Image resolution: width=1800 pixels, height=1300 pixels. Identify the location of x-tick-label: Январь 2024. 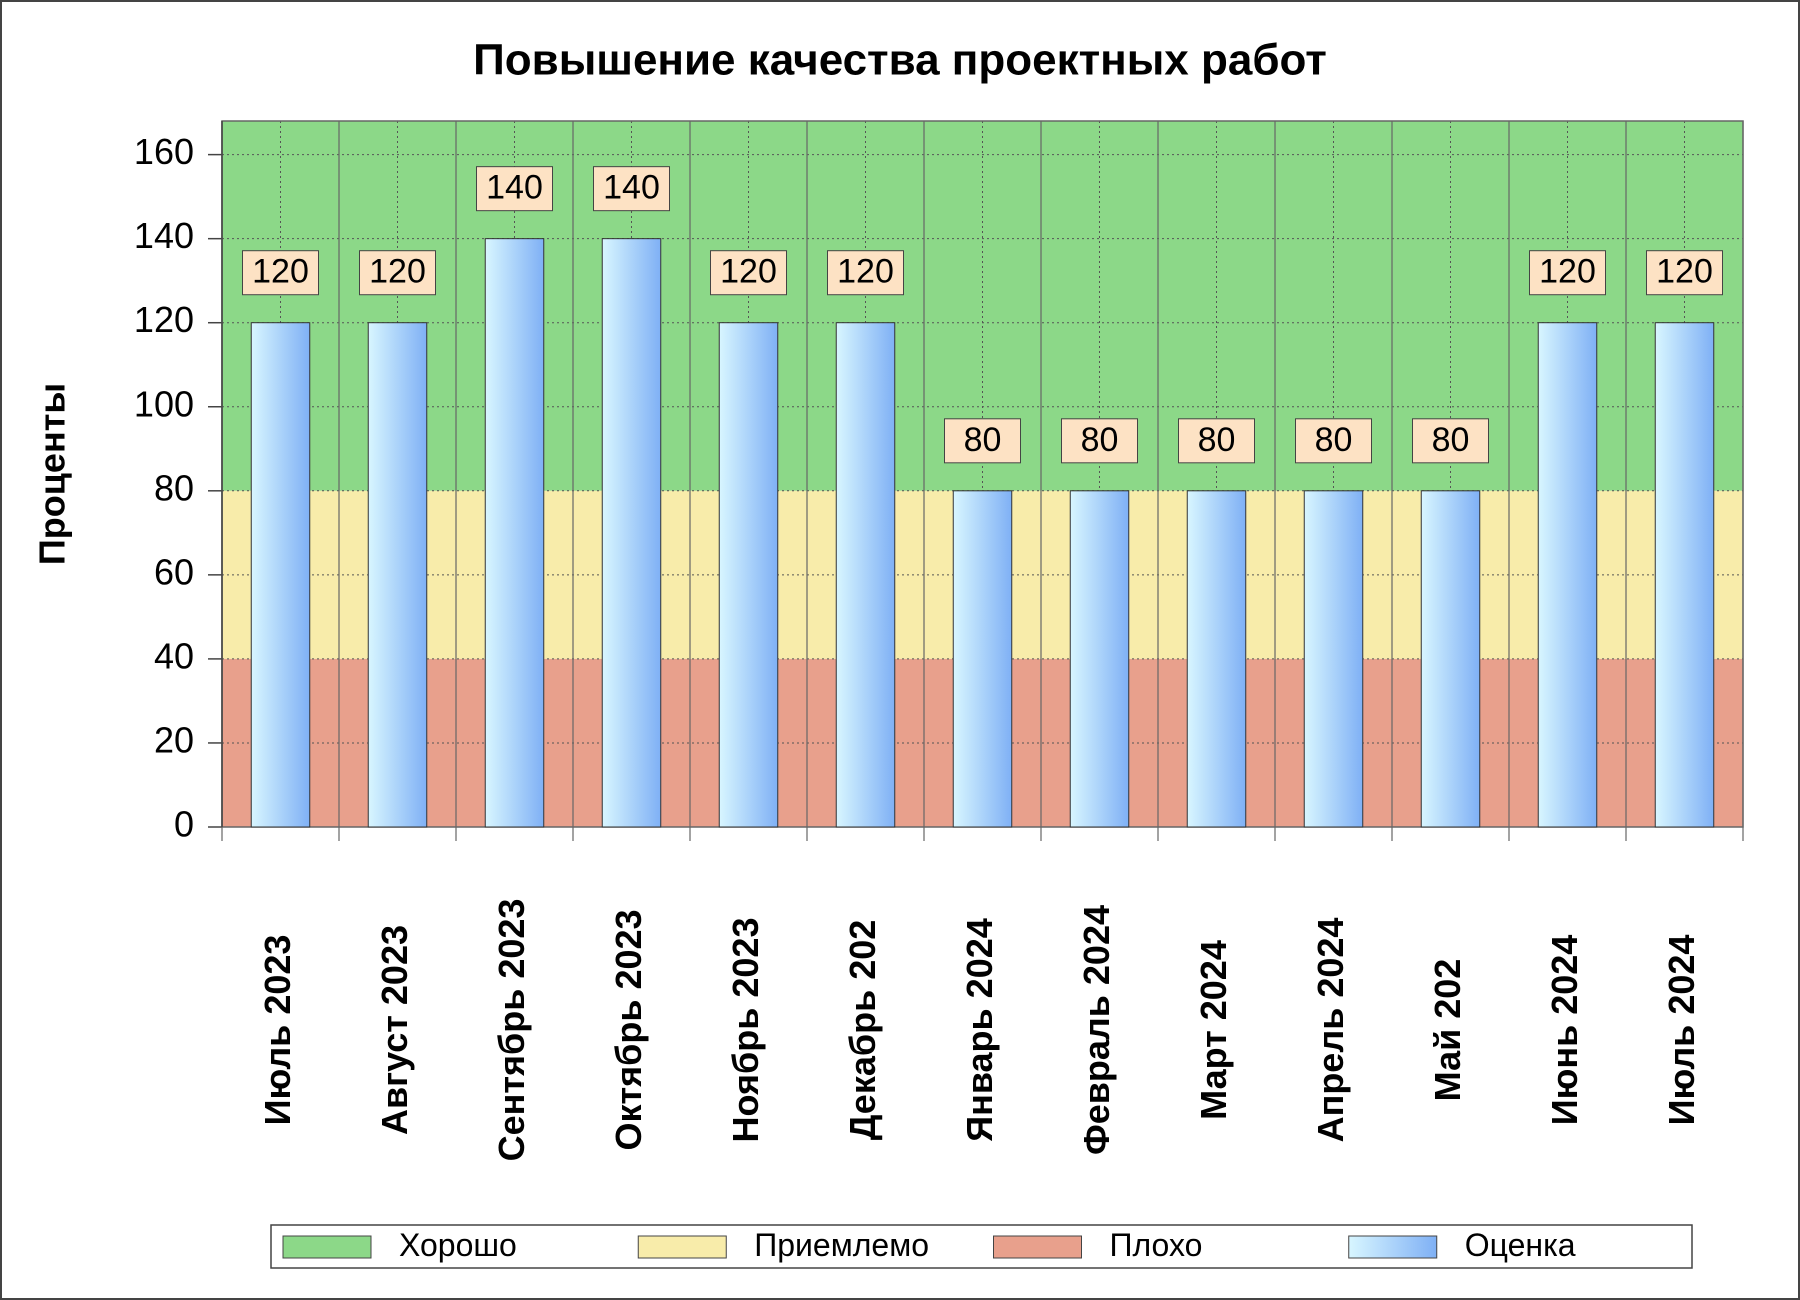
(979, 1030).